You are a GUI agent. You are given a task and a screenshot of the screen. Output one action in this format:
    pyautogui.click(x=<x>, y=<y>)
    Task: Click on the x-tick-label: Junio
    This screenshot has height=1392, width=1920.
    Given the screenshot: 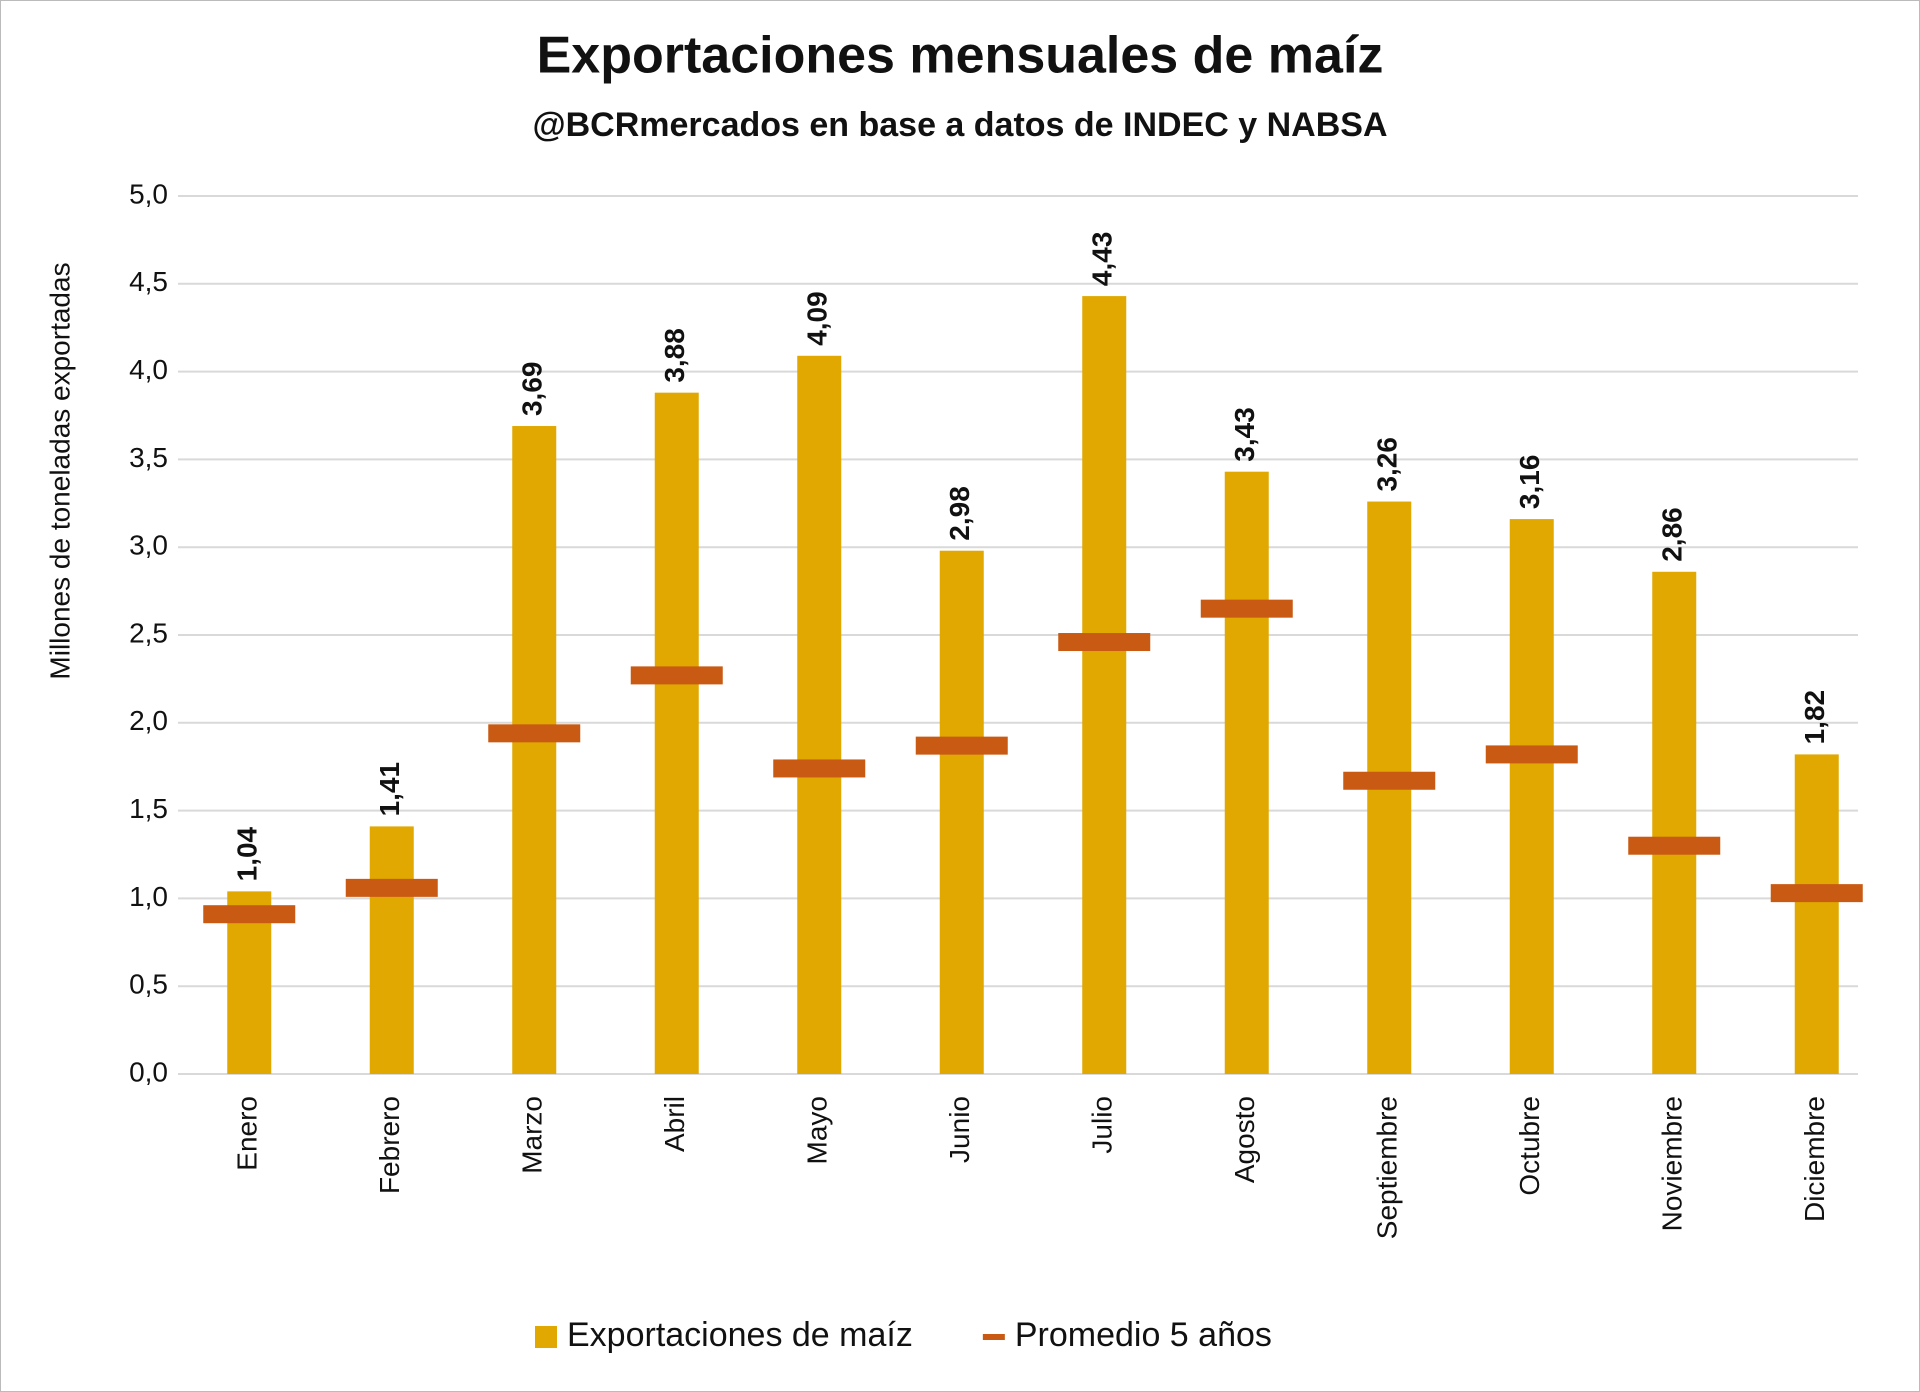 What is the action you would take?
    pyautogui.click(x=959, y=1129)
    